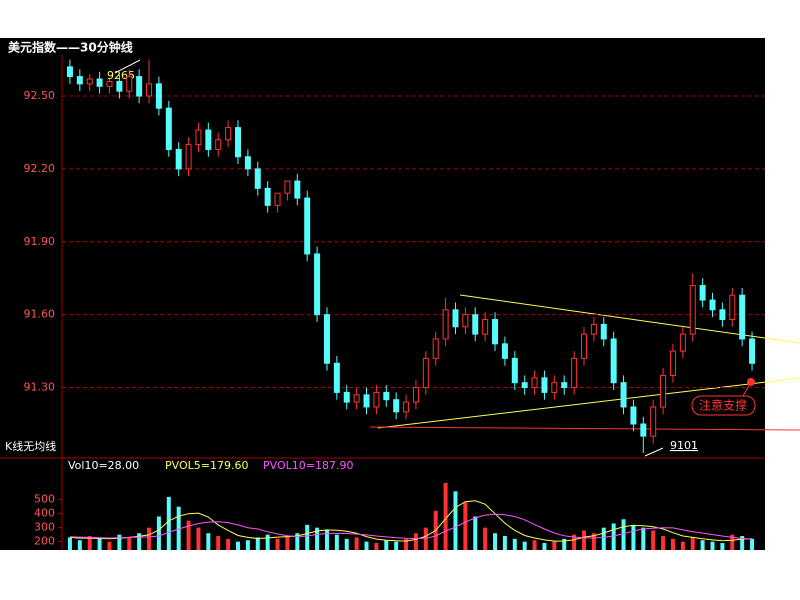 This screenshot has width=800, height=600. Describe the element at coordinates (40, 168) in the screenshot. I see `y-tick-label: 92.20` at that location.